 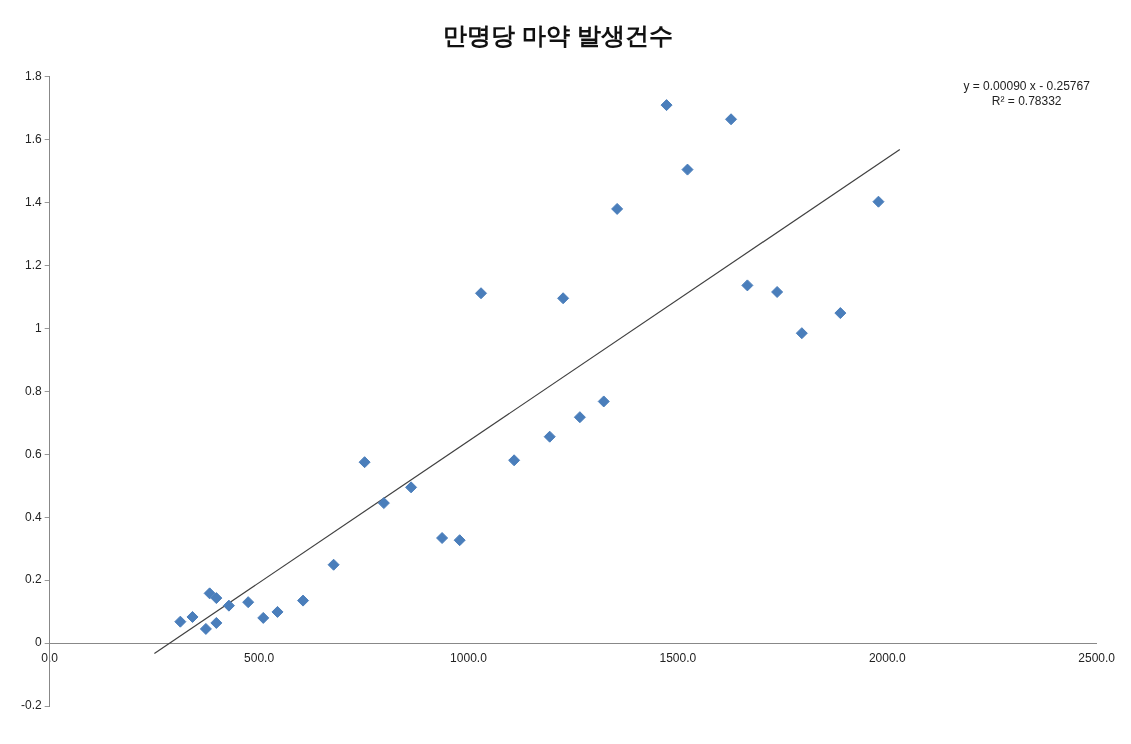 What do you see at coordinates (33, 453) in the screenshot?
I see `y-tick-label: 0.6` at bounding box center [33, 453].